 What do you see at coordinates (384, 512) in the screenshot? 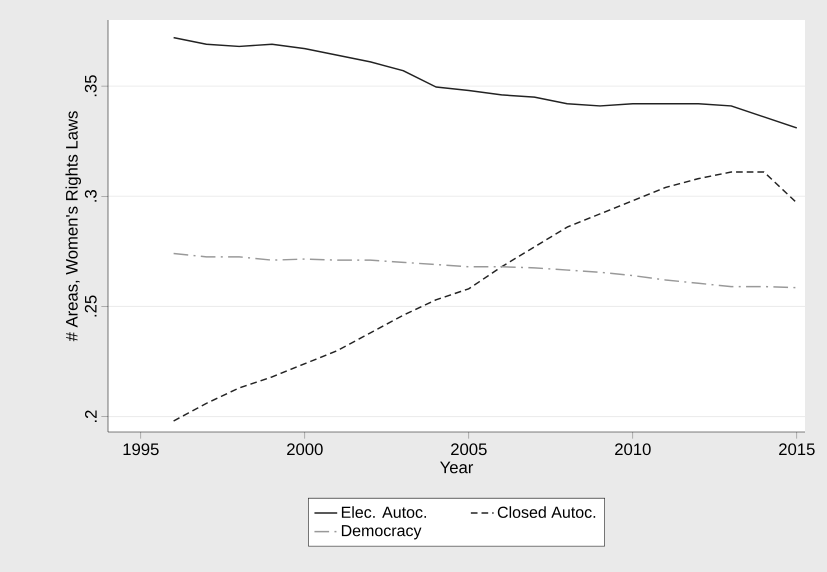
I see `legend-label: Elec. Autoc.` at bounding box center [384, 512].